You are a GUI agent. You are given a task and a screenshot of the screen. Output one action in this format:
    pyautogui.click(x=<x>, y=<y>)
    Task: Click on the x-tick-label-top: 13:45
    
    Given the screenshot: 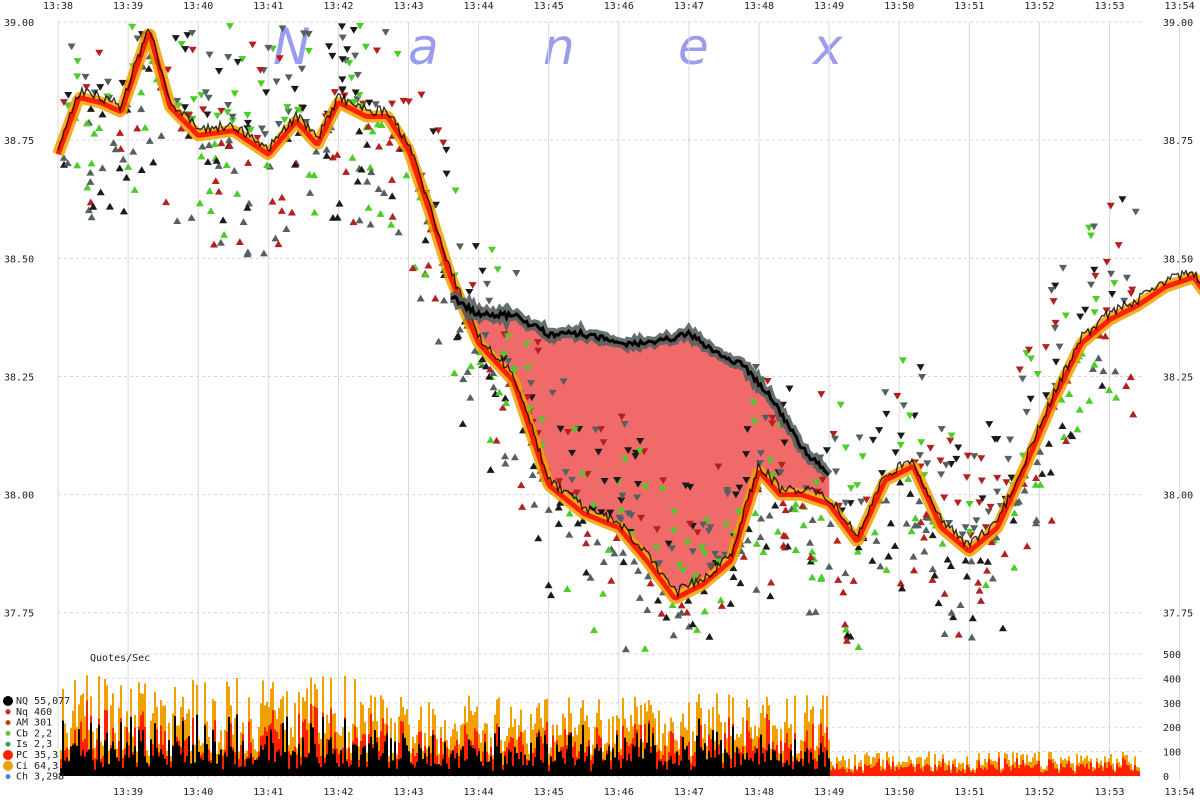 What is the action you would take?
    pyautogui.click(x=549, y=6)
    